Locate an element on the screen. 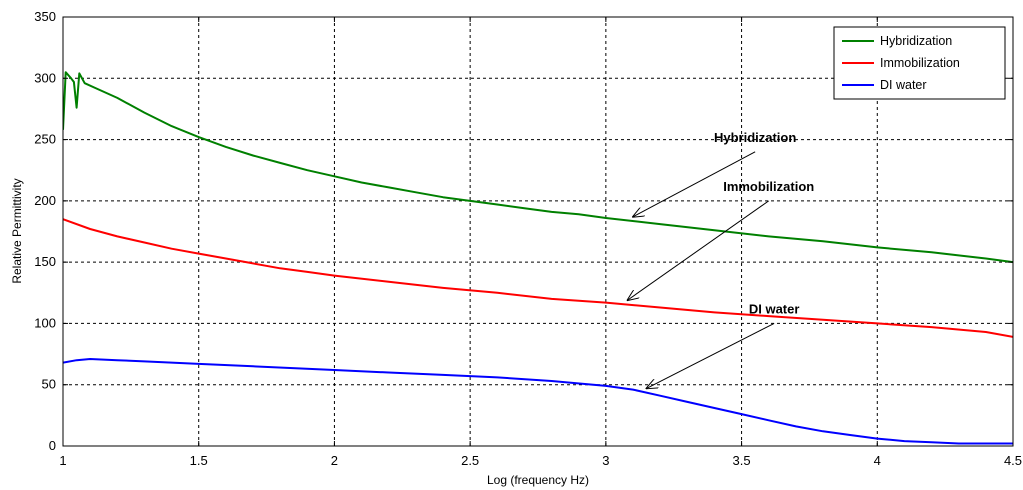 This screenshot has width=1023, height=490. y-axis-label: Relative Permittivity is located at coordinates (17, 230).